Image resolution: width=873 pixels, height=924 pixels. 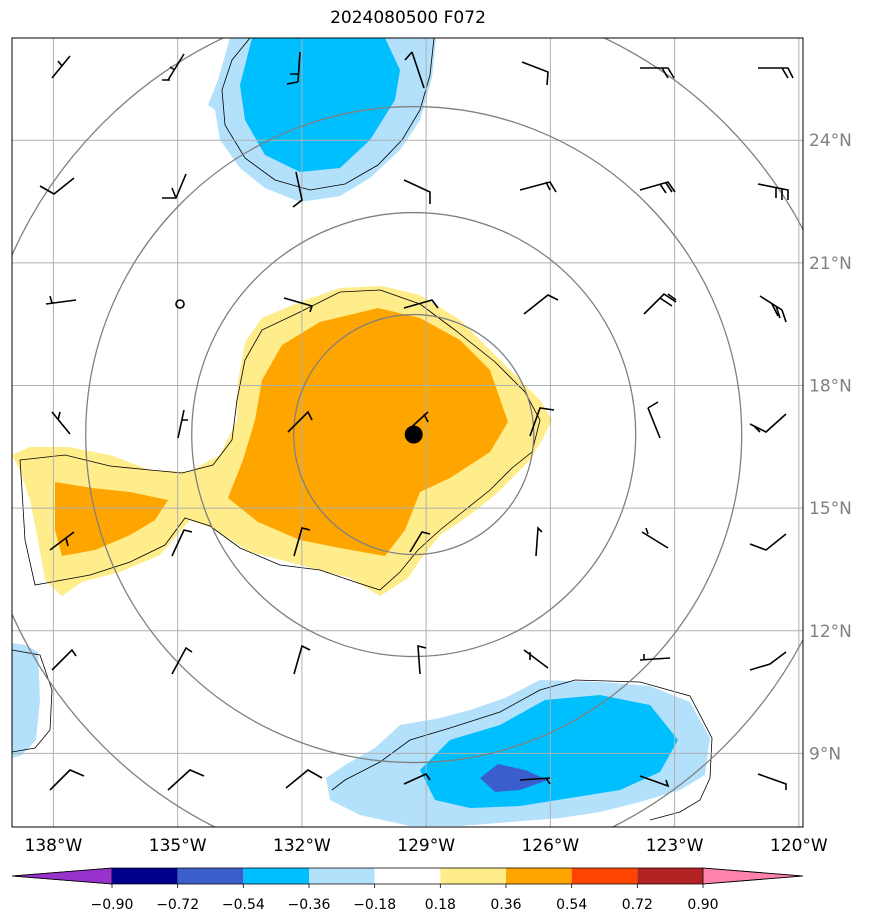 I want to click on colorbar-label: 0.72, so click(x=637, y=905).